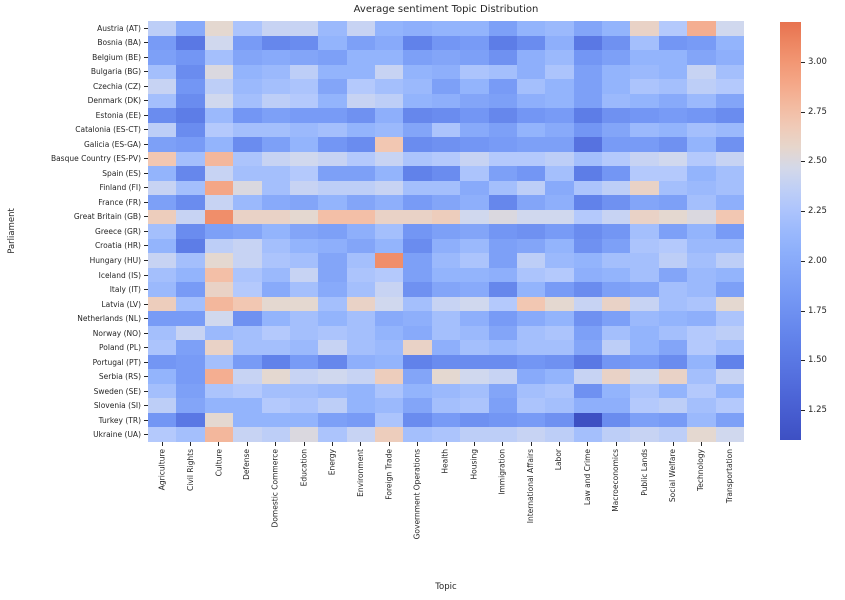 Image resolution: width=845 pixels, height=600 pixels. I want to click on y-tick-row: Sweden (SE), so click(74, 391).